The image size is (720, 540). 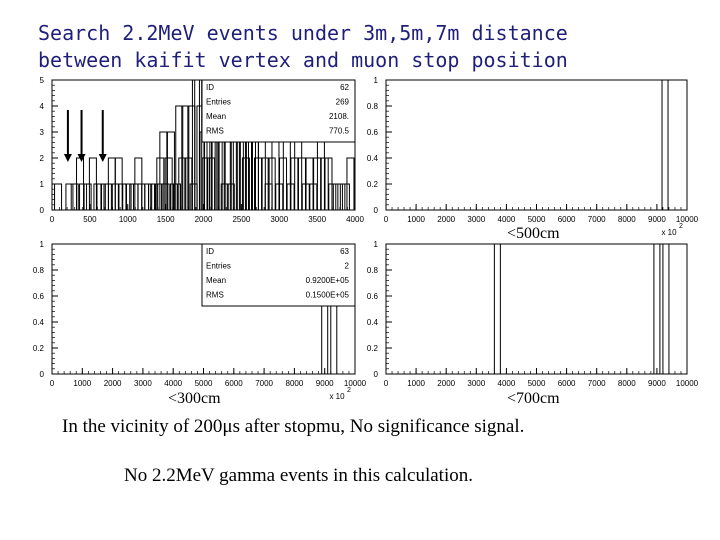 I want to click on x-tick-label-bottom-right: 6000, so click(x=567, y=383).